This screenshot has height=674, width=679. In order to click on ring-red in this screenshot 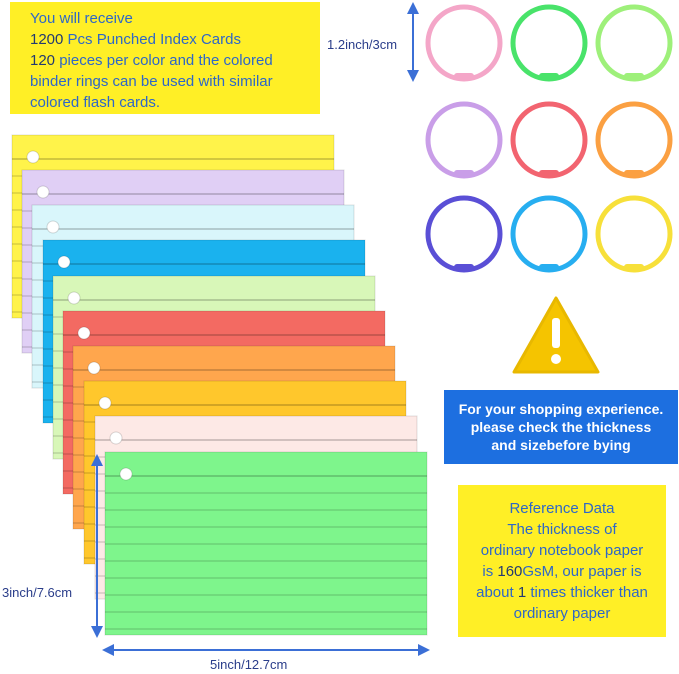, I will do `click(549, 140)`.